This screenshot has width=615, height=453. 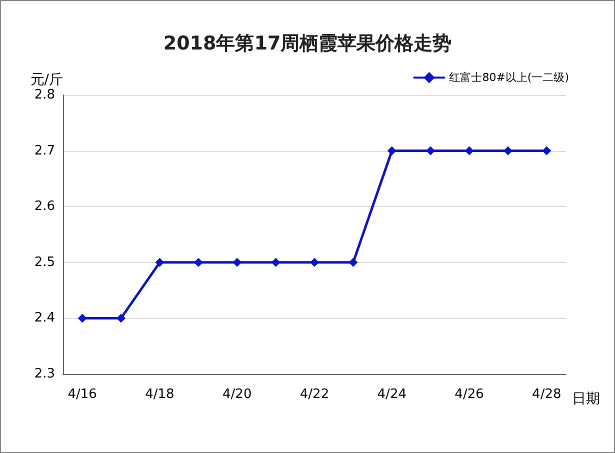 What do you see at coordinates (44, 206) in the screenshot?
I see `y-tick-label: 2.6` at bounding box center [44, 206].